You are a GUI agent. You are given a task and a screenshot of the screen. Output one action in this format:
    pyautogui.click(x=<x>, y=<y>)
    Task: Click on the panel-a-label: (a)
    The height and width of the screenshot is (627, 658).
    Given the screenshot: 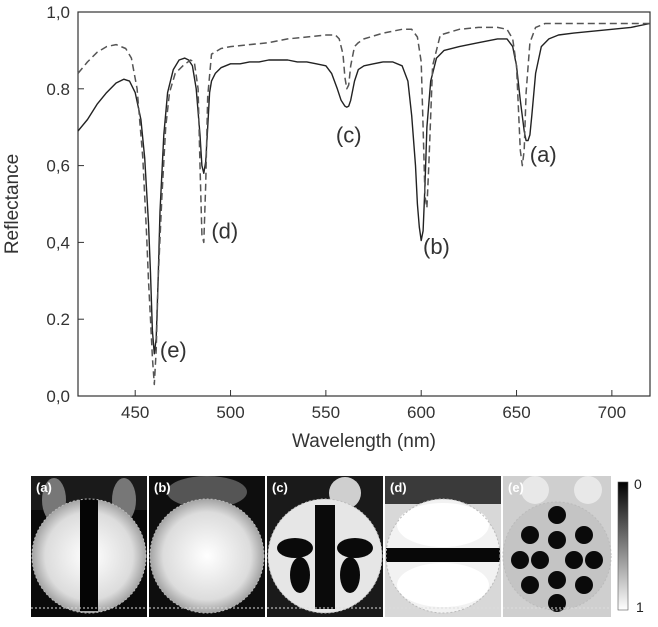 What is the action you would take?
    pyautogui.click(x=44, y=487)
    